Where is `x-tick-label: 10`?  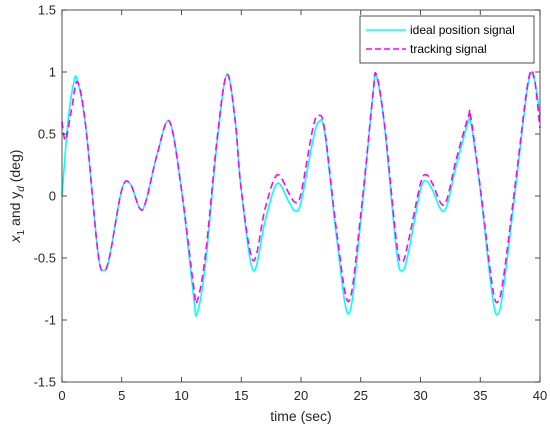
x-tick-label: 10 is located at coordinates (181, 395).